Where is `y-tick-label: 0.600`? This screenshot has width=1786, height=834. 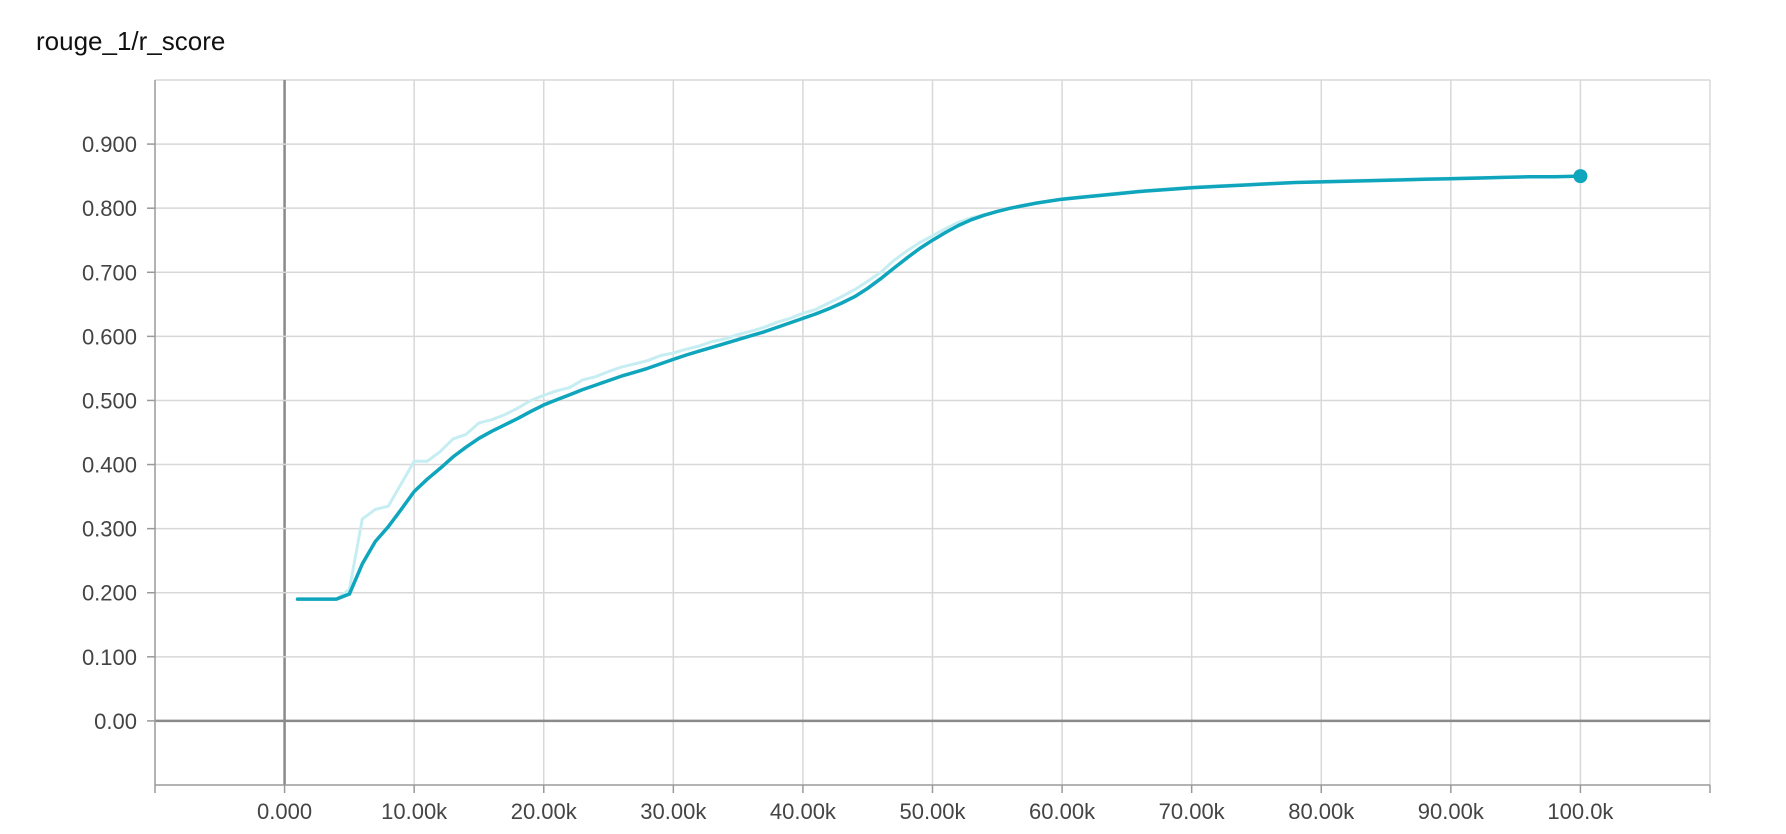 y-tick-label: 0.600 is located at coordinates (109, 336).